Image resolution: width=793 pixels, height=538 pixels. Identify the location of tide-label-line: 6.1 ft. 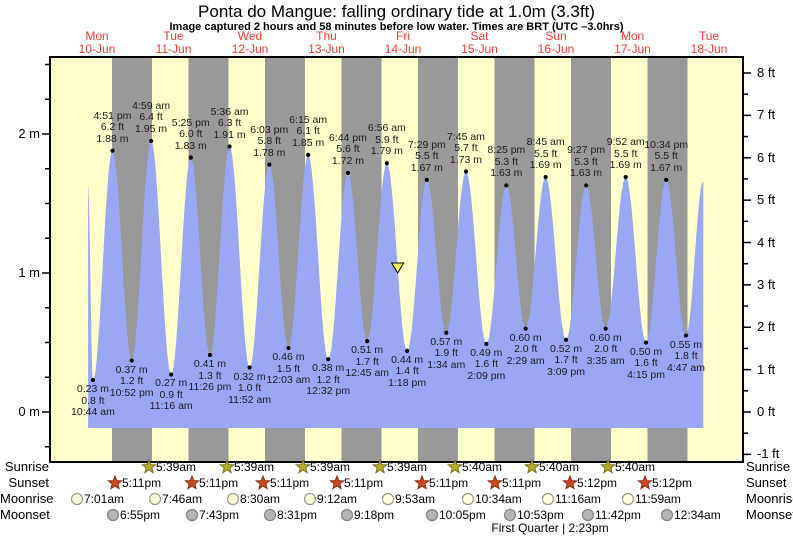
(308, 131).